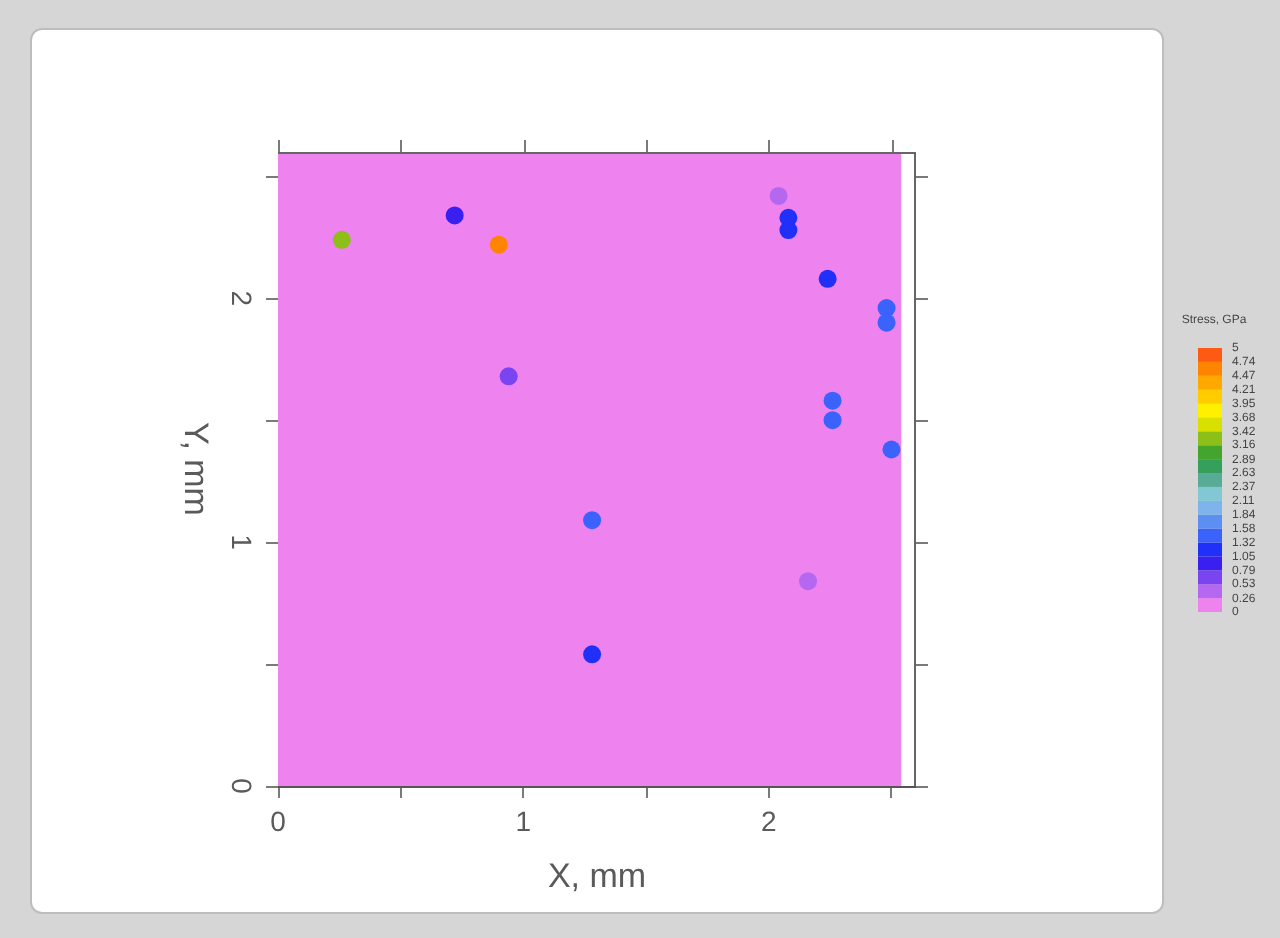 The height and width of the screenshot is (938, 1280). Describe the element at coordinates (768, 820) in the screenshot. I see `x-tick-label: 2` at that location.